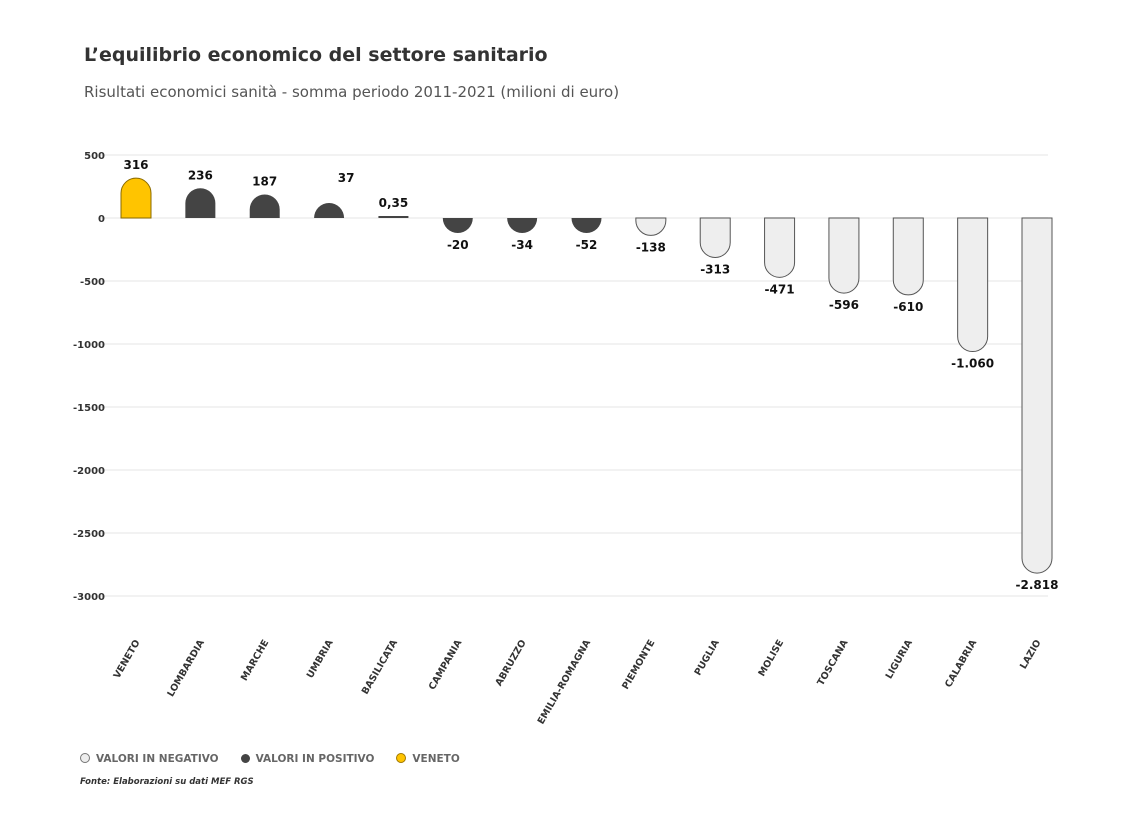 The width and height of the screenshot is (1130, 829). Describe the element at coordinates (522, 226) in the screenshot. I see `bar-abruzzo` at that location.